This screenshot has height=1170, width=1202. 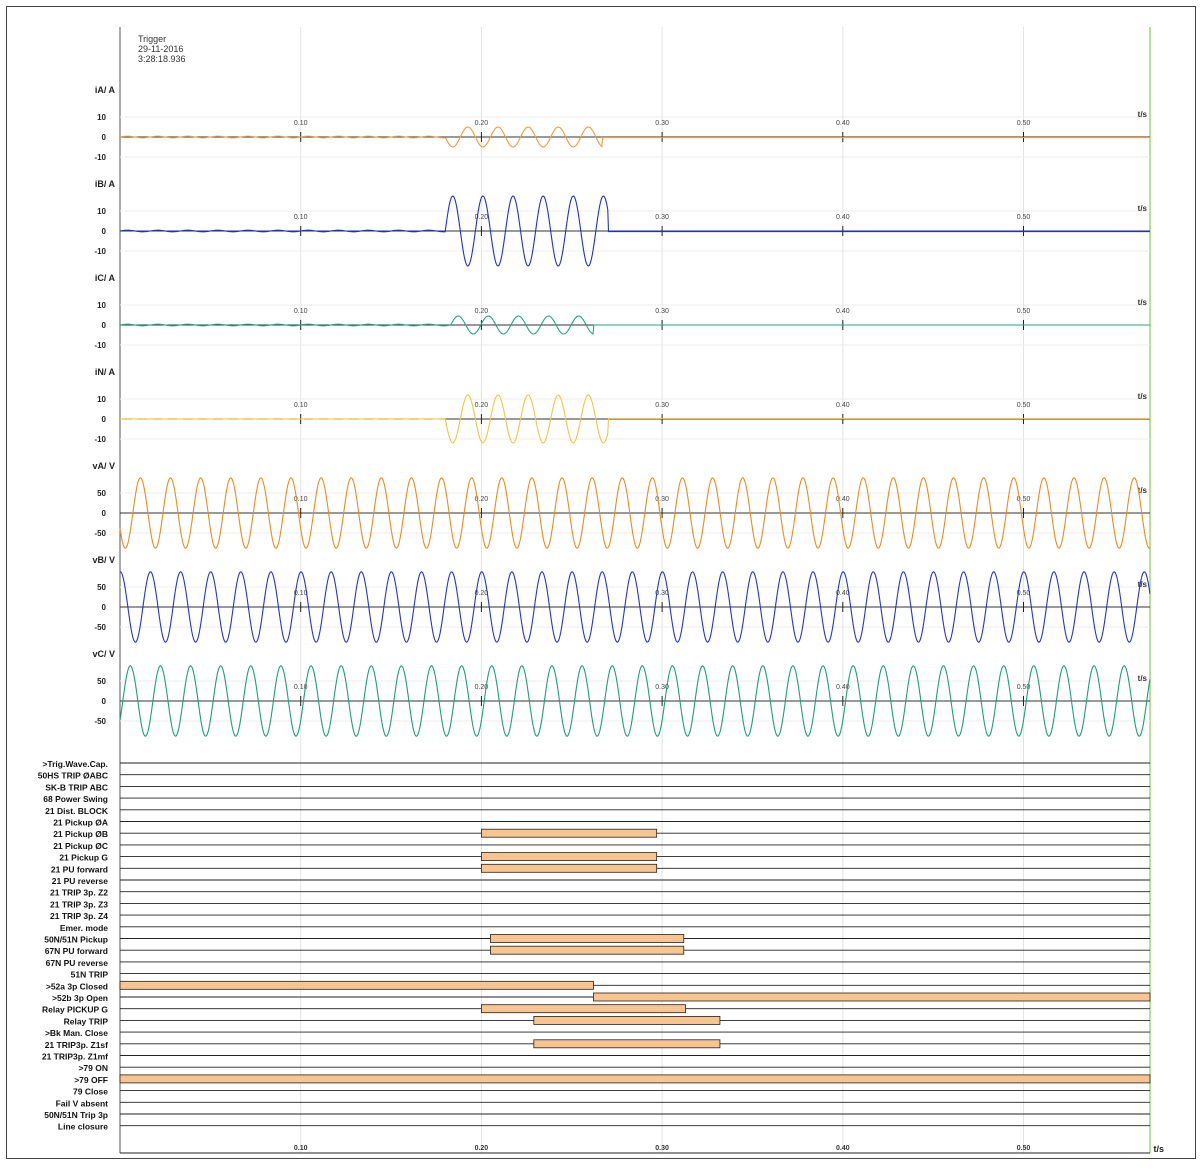 I want to click on channel-label: vB/ V, so click(x=103, y=560).